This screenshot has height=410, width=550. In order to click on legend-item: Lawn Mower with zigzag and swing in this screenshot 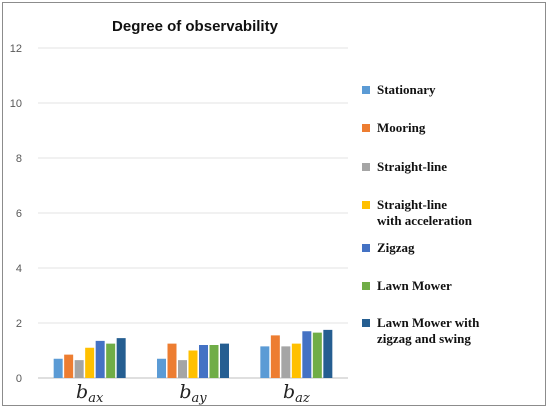, I will do `click(420, 331)`.